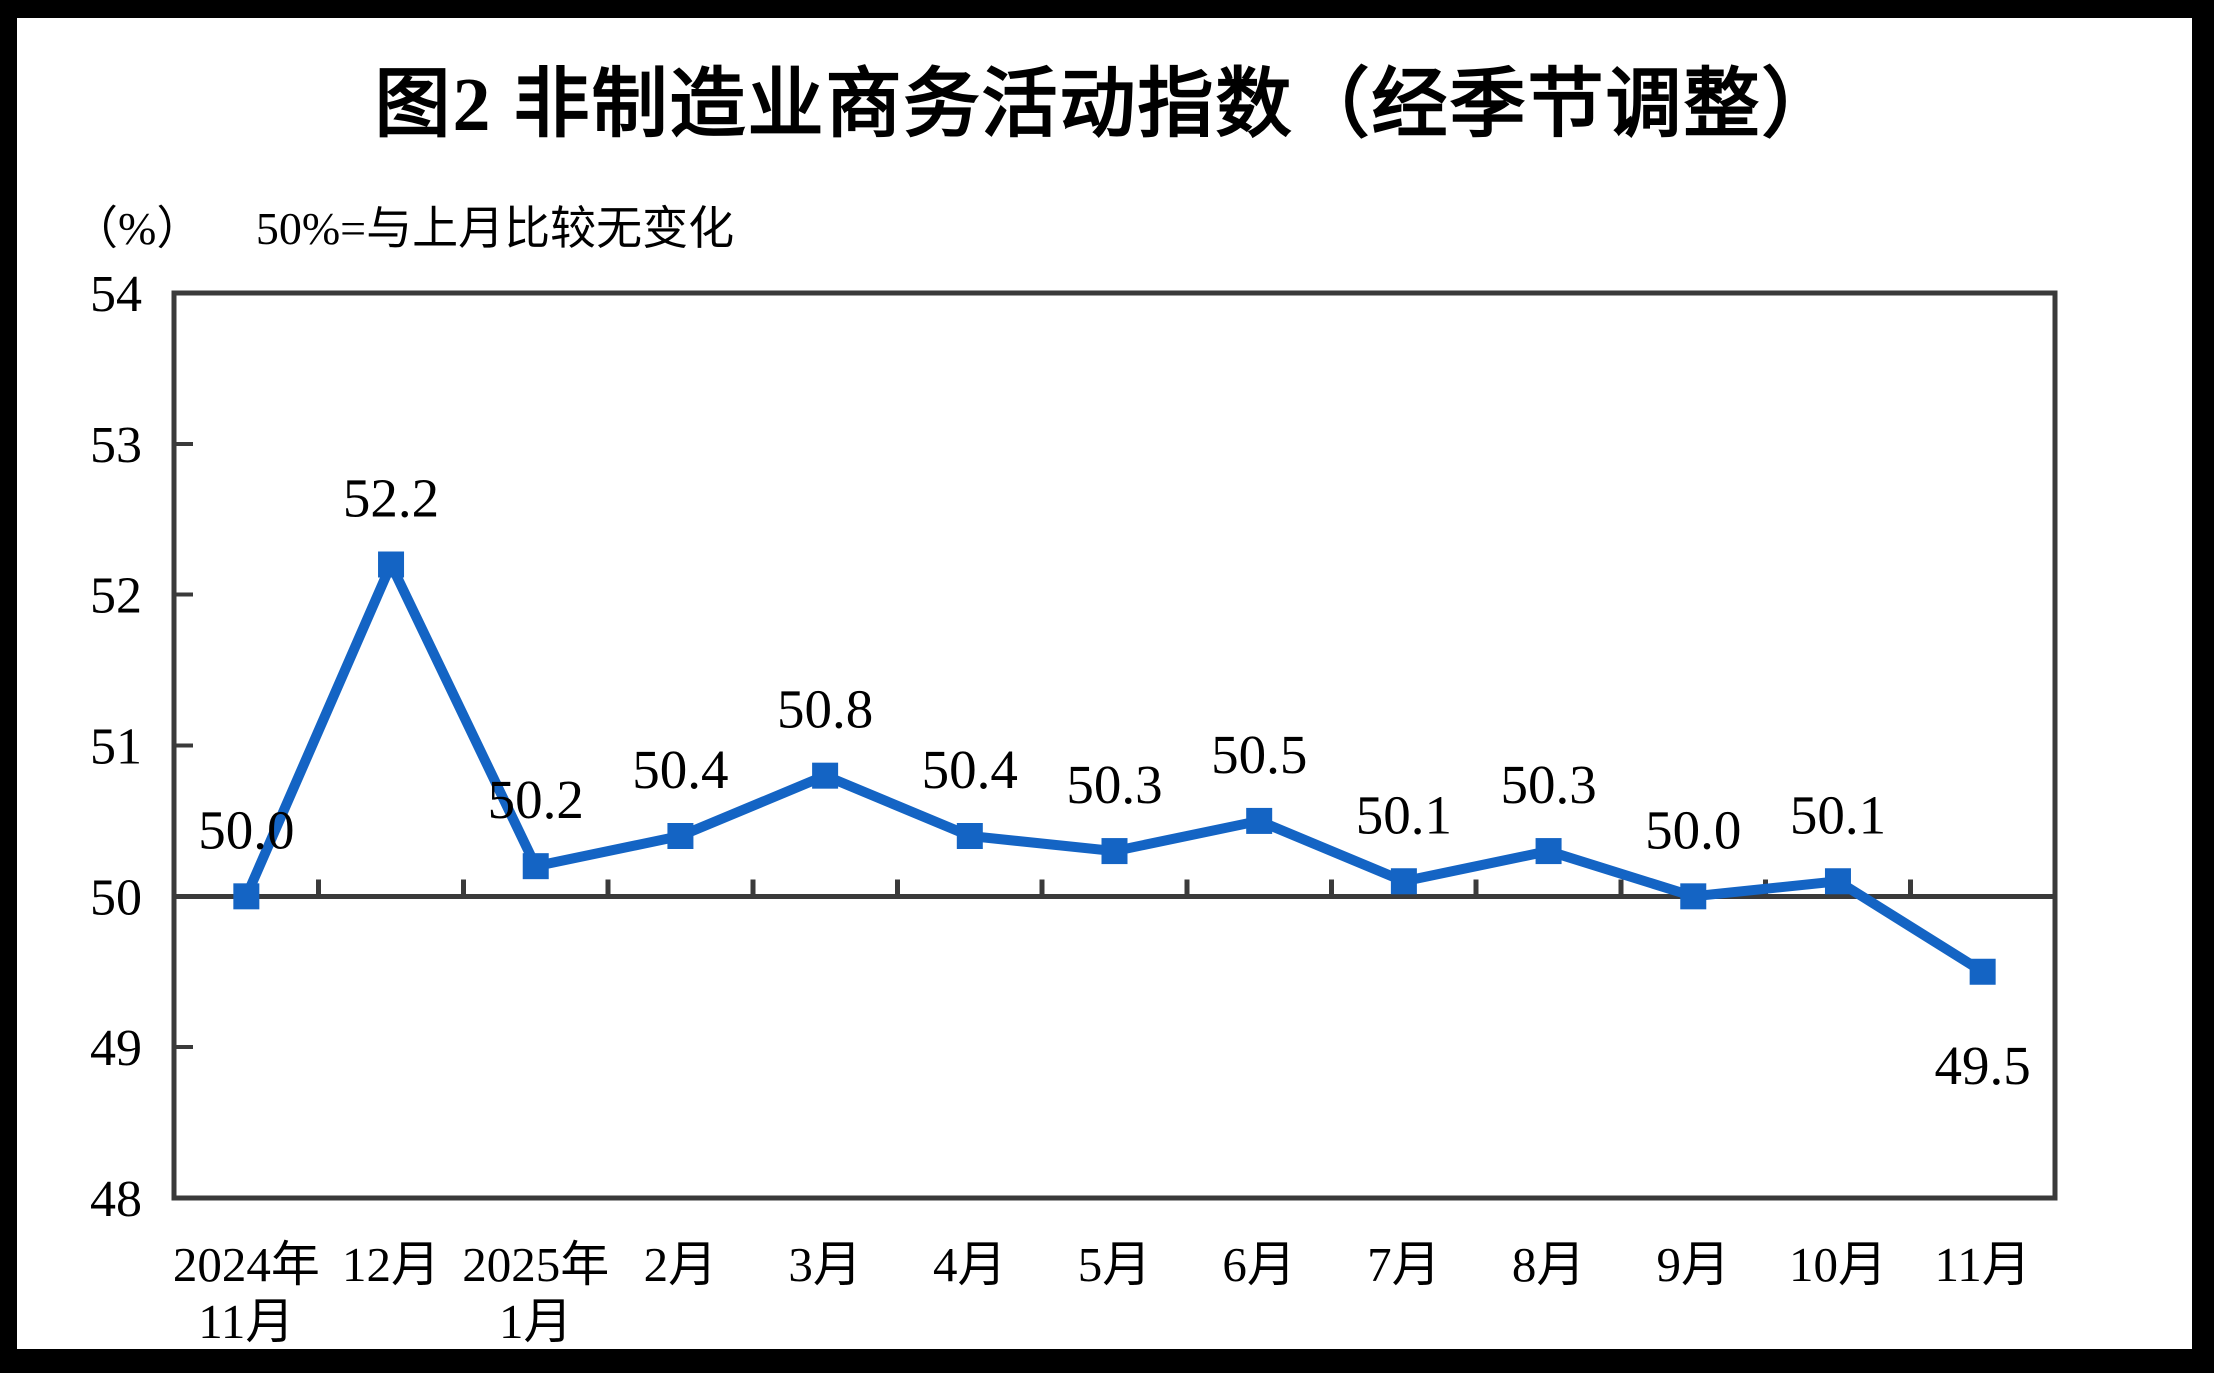  What do you see at coordinates (116, 294) in the screenshot?
I see `y-tick-label: 54` at bounding box center [116, 294].